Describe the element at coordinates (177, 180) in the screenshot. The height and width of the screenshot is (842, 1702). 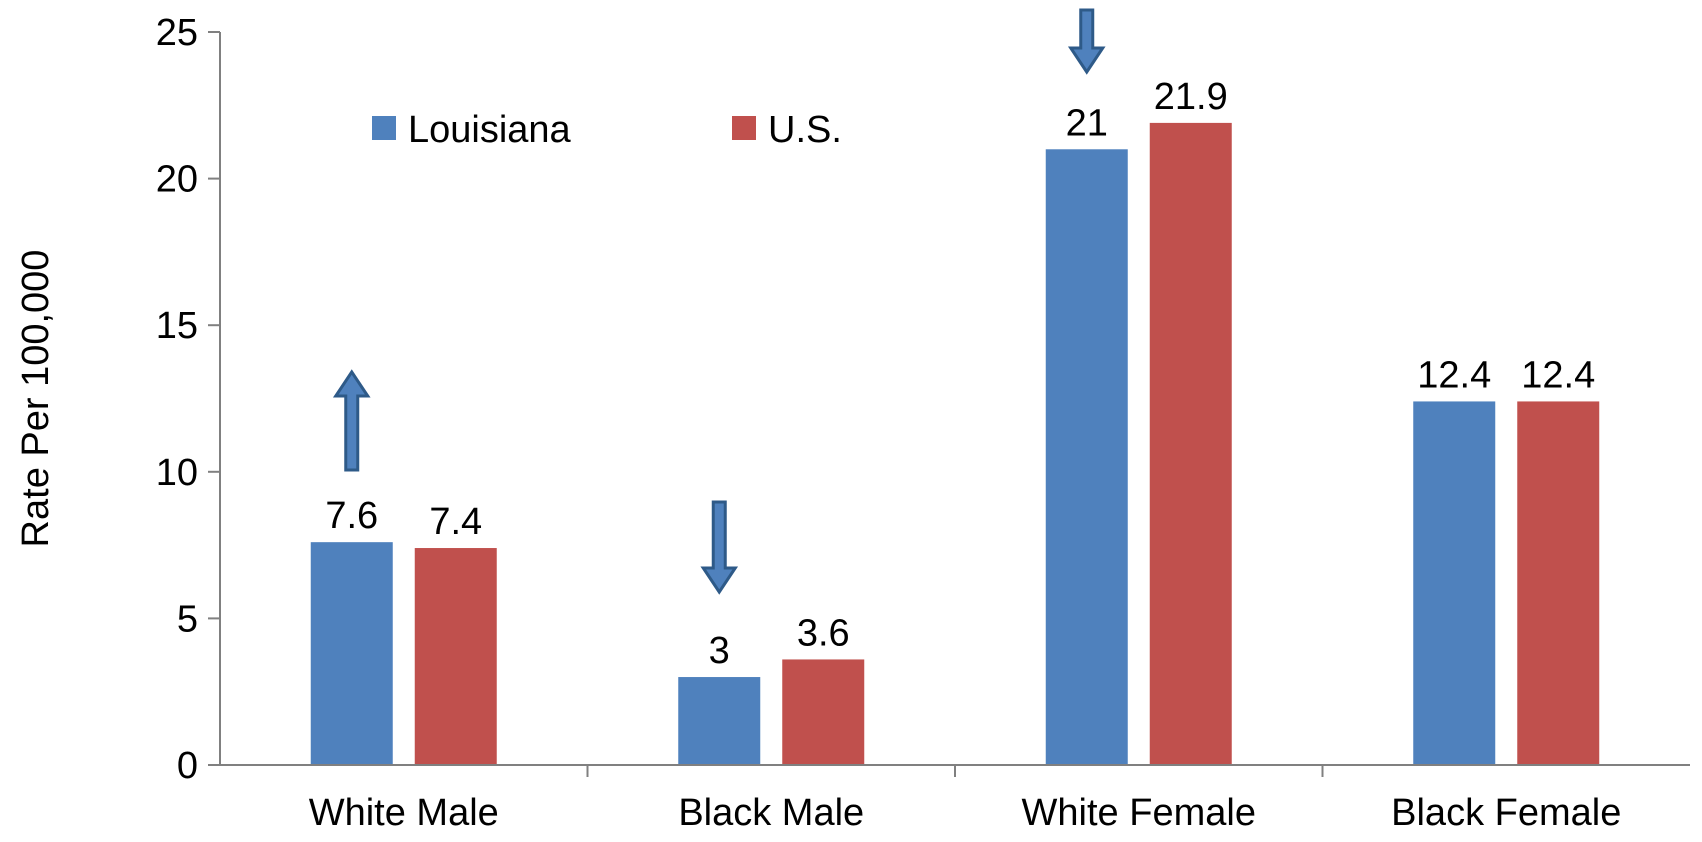
I see `y-tick-label: 20` at that location.